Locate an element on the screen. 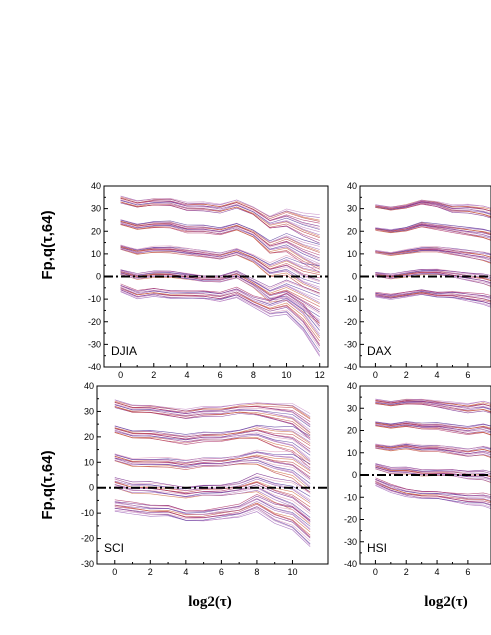  panel-label: HSI is located at coordinates (377, 548).